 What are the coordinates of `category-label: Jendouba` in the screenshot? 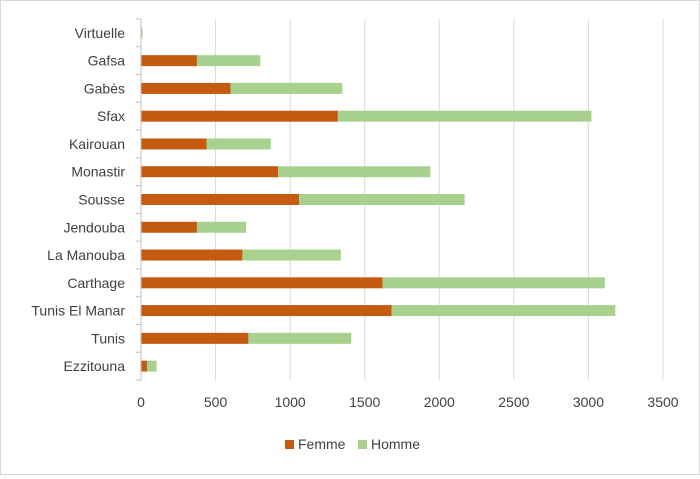 It's located at (94, 227).